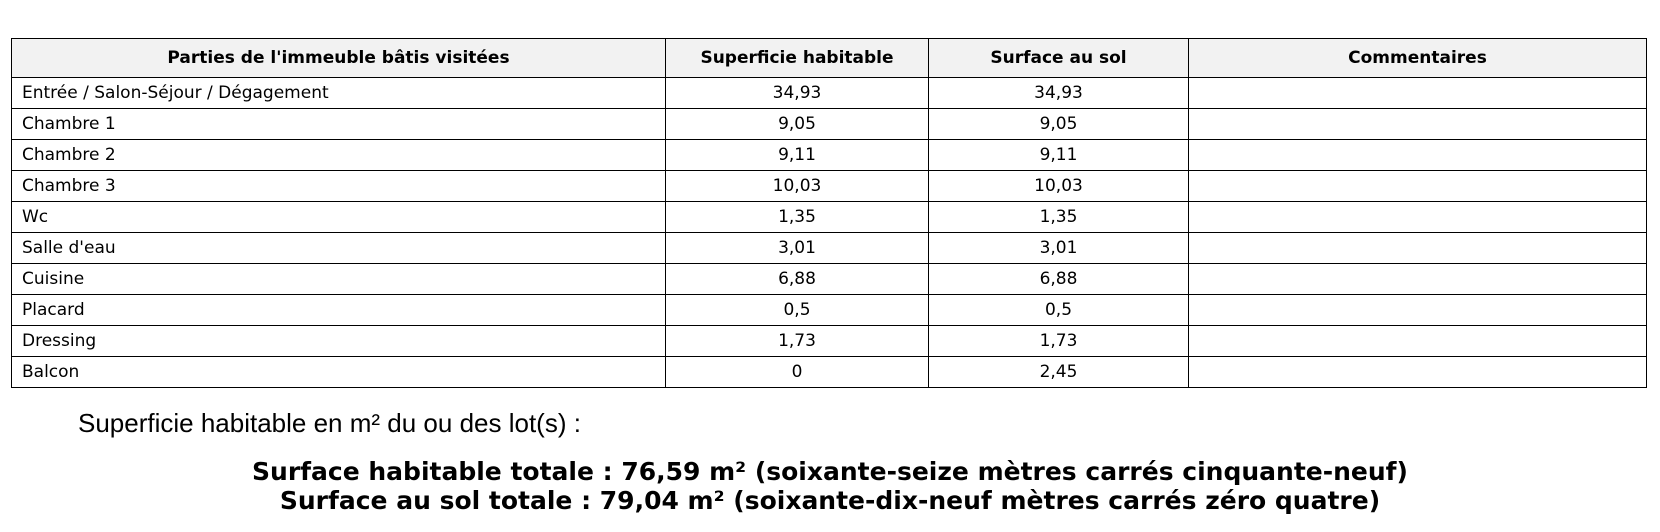 Image resolution: width=1660 pixels, height=532 pixels. I want to click on header-cell: Superficie habitable, so click(797, 58).